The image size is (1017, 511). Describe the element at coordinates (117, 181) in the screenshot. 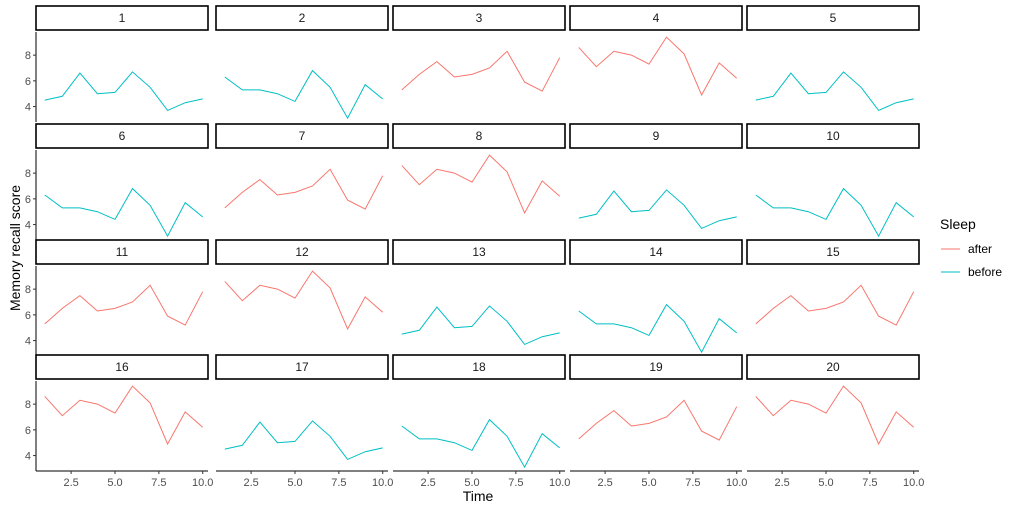

I see `panel-6: 6 4 6 8` at that location.